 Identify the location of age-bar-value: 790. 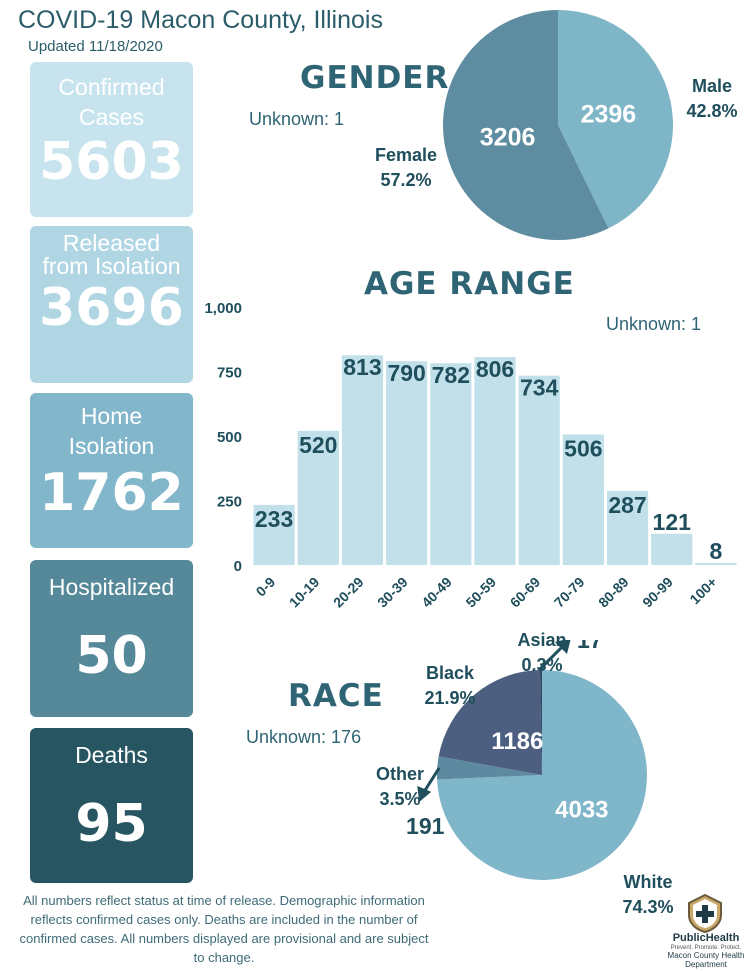
(406, 373).